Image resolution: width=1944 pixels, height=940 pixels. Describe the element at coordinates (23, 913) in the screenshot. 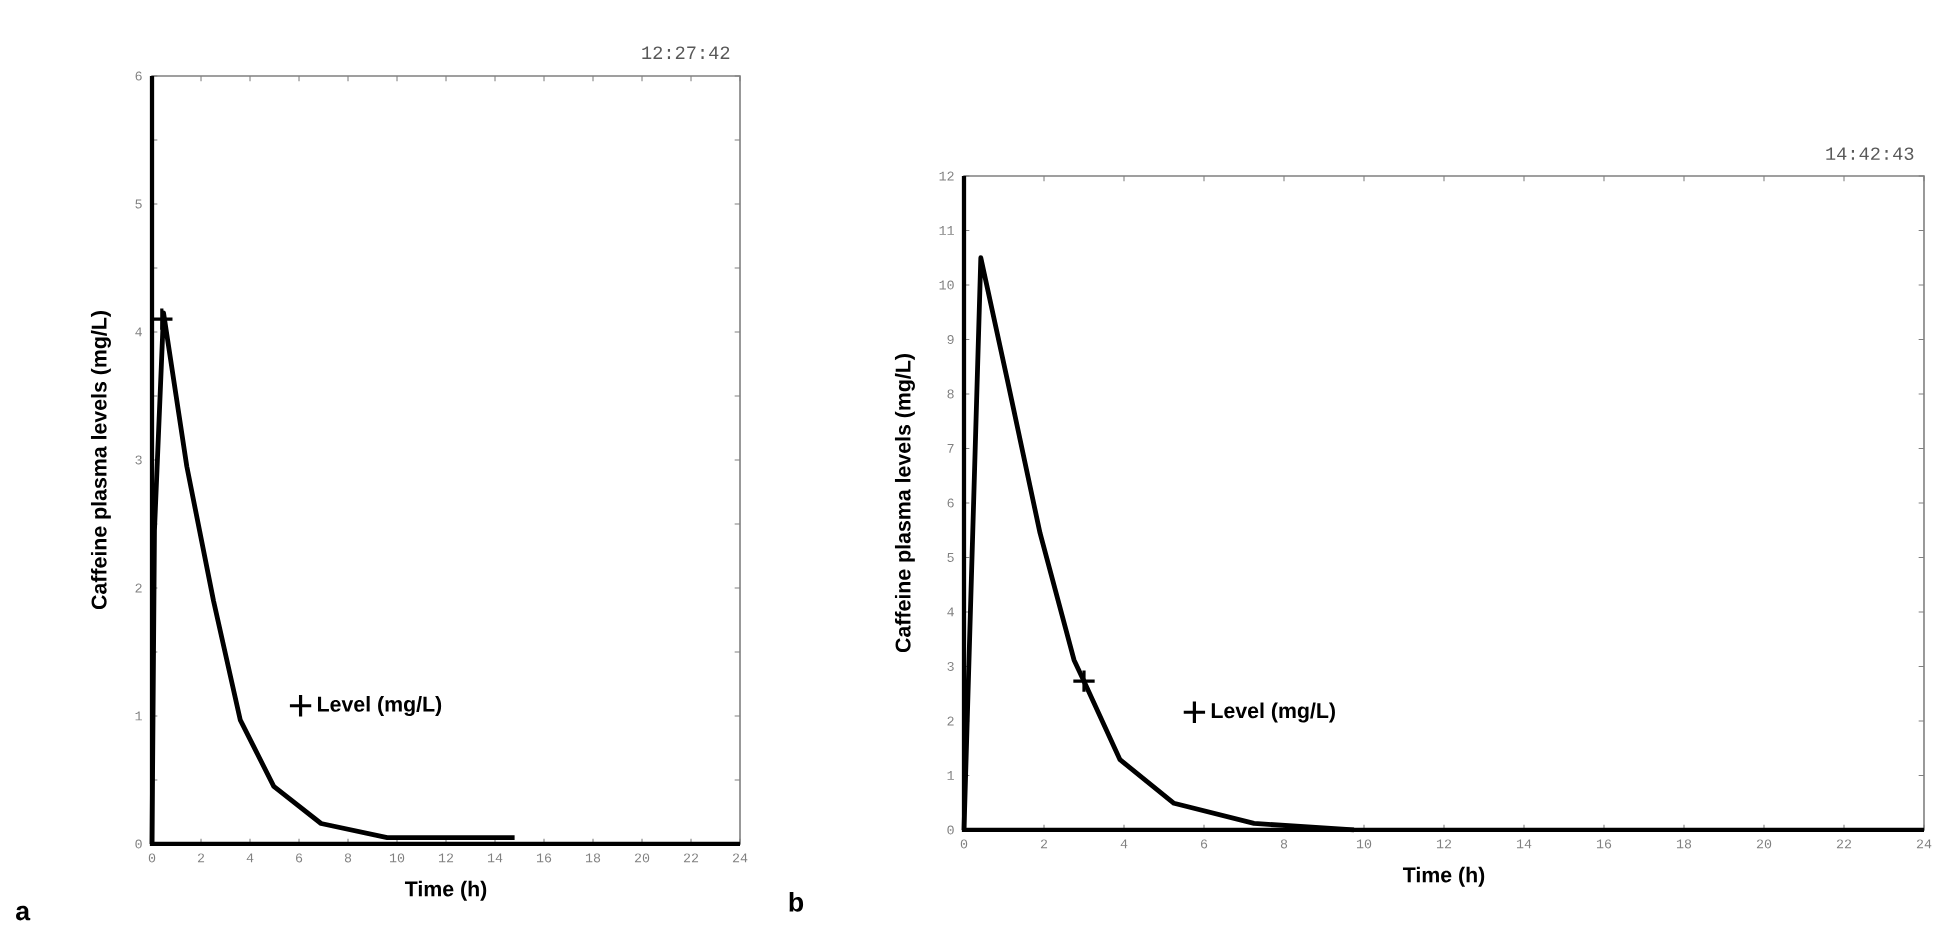

I see `text: a` at that location.